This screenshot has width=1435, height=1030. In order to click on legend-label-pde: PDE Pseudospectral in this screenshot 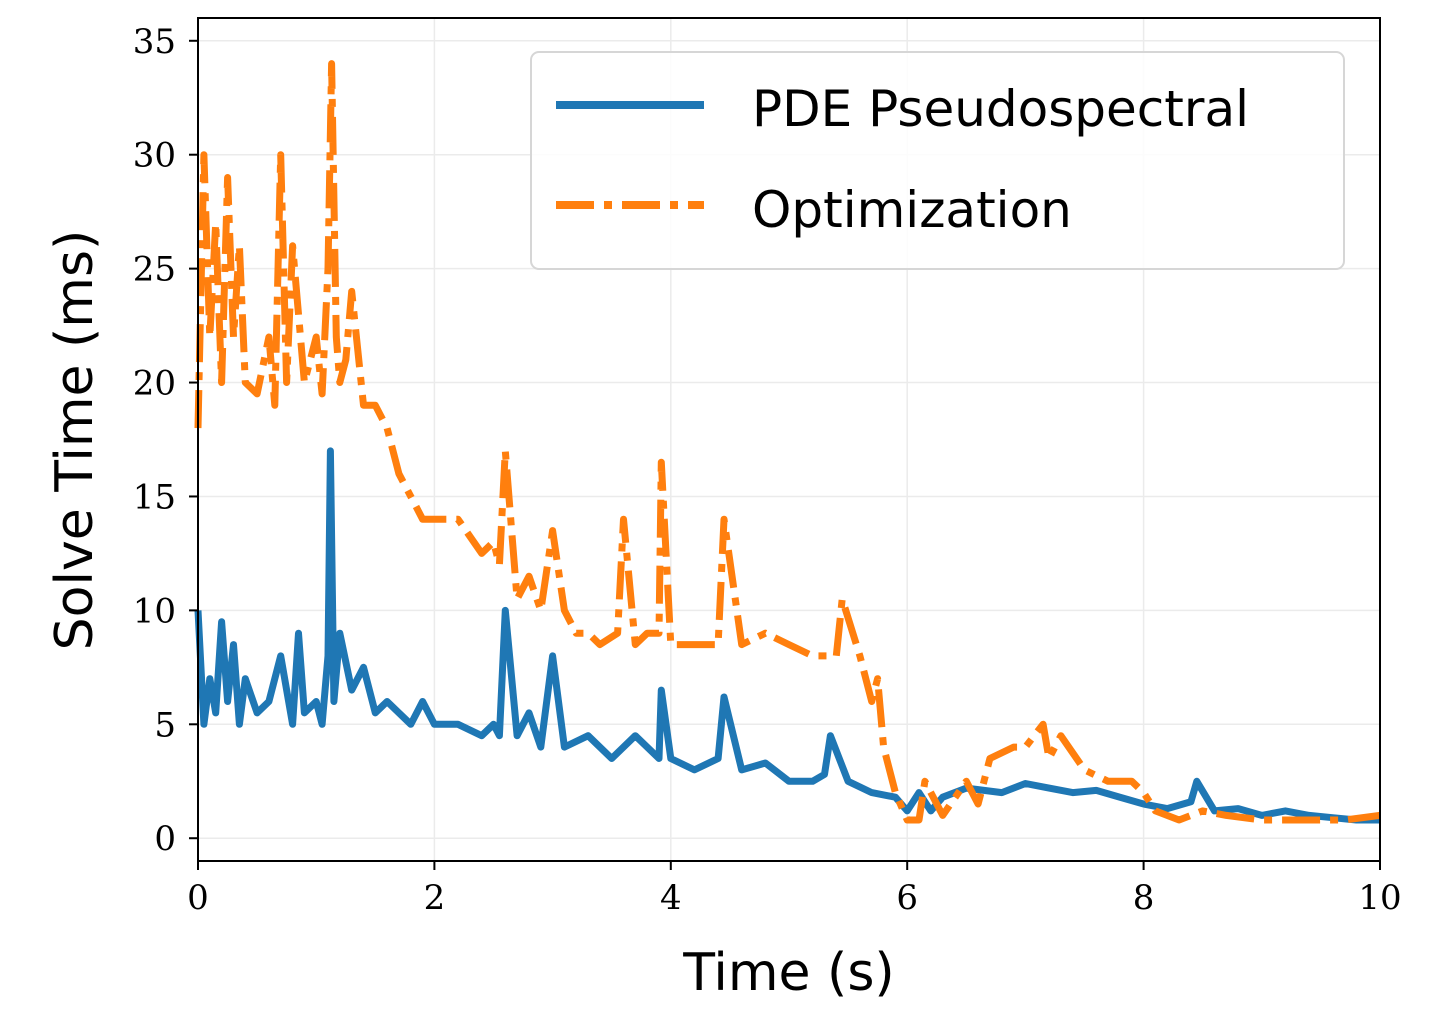, I will do `click(1000, 109)`.